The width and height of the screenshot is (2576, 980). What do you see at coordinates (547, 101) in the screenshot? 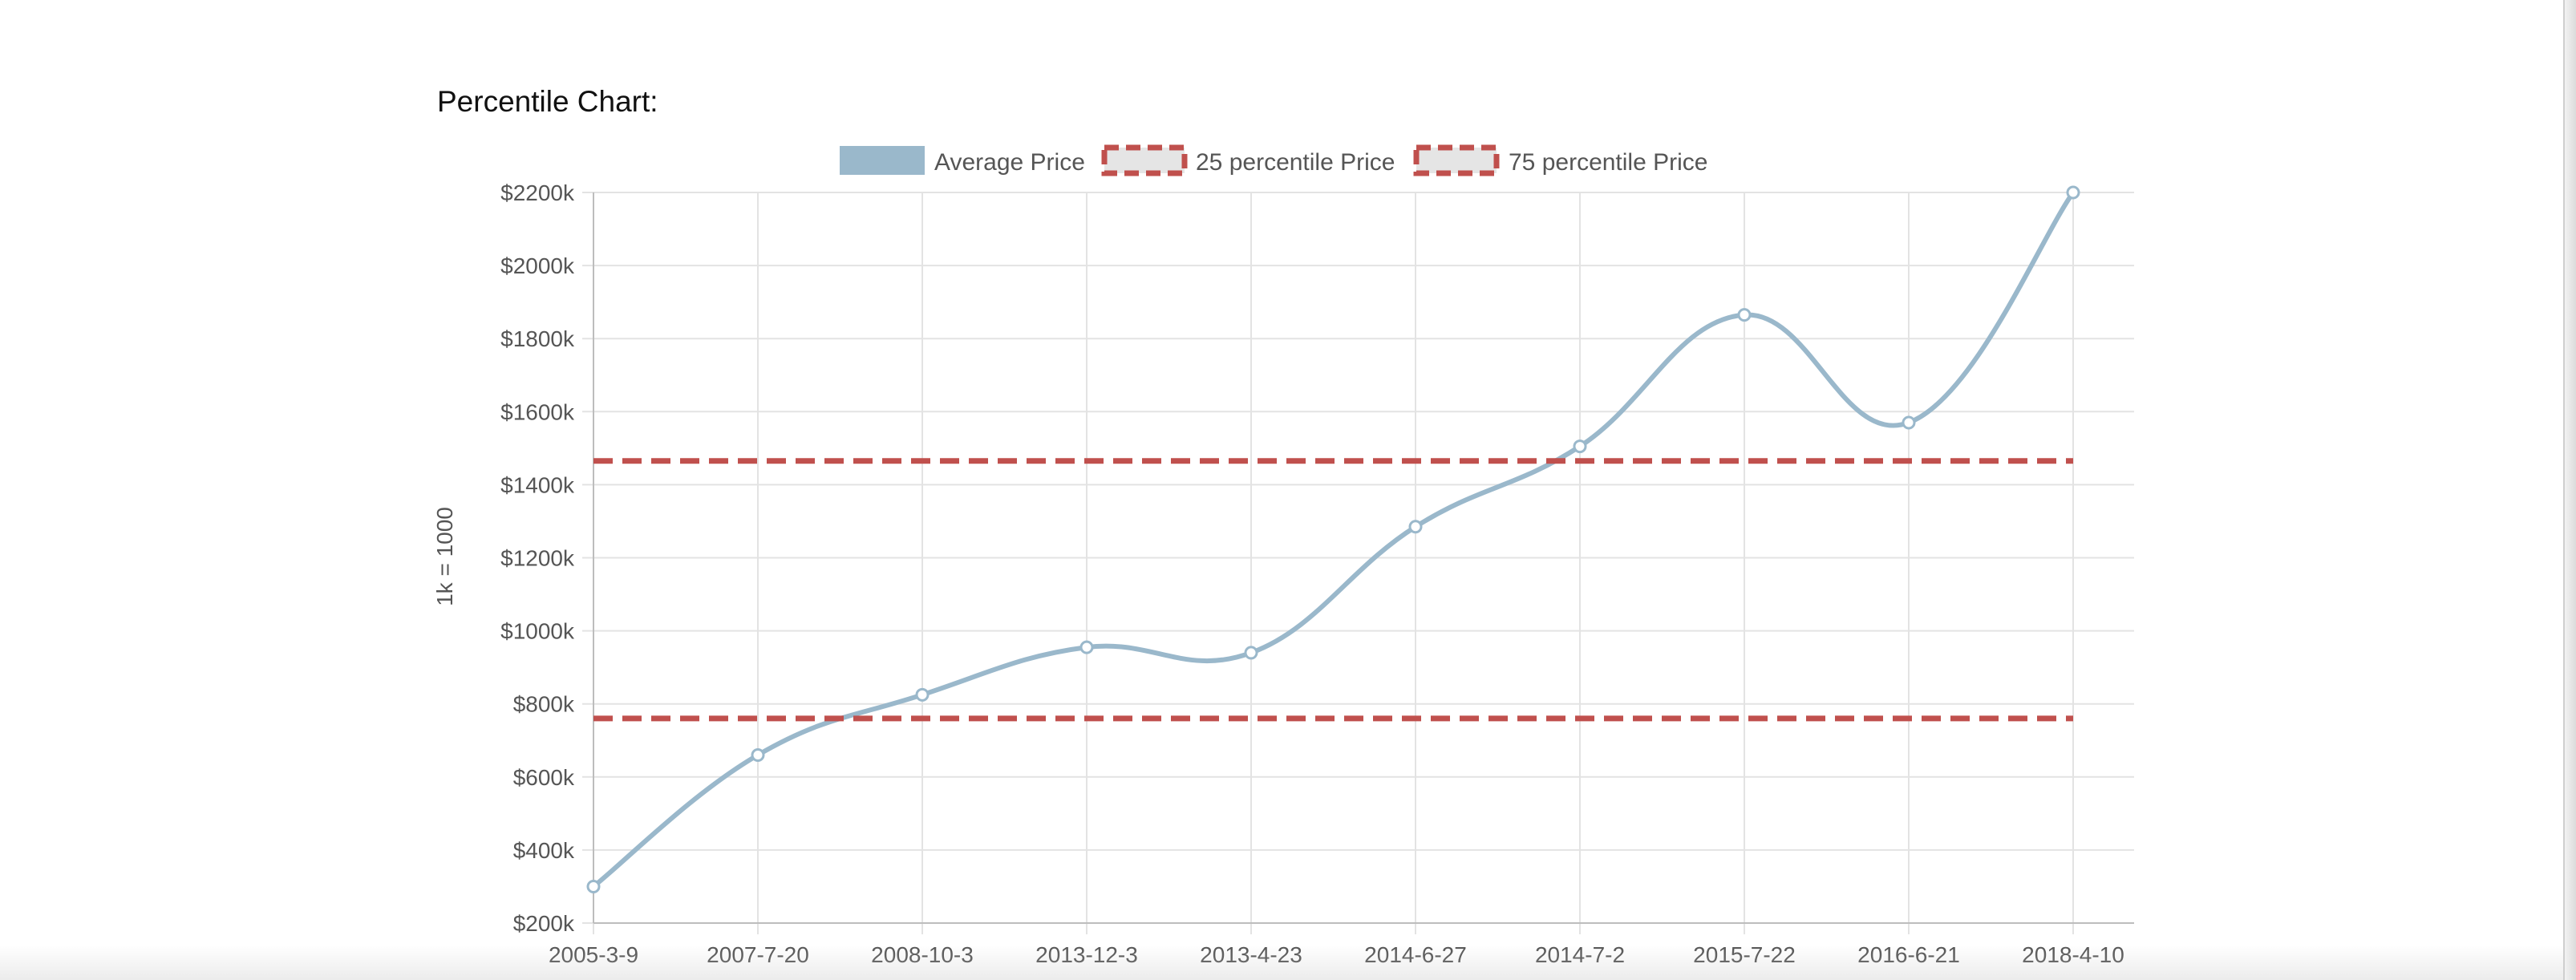
I see `chart-heading: Percentile Chart:` at bounding box center [547, 101].